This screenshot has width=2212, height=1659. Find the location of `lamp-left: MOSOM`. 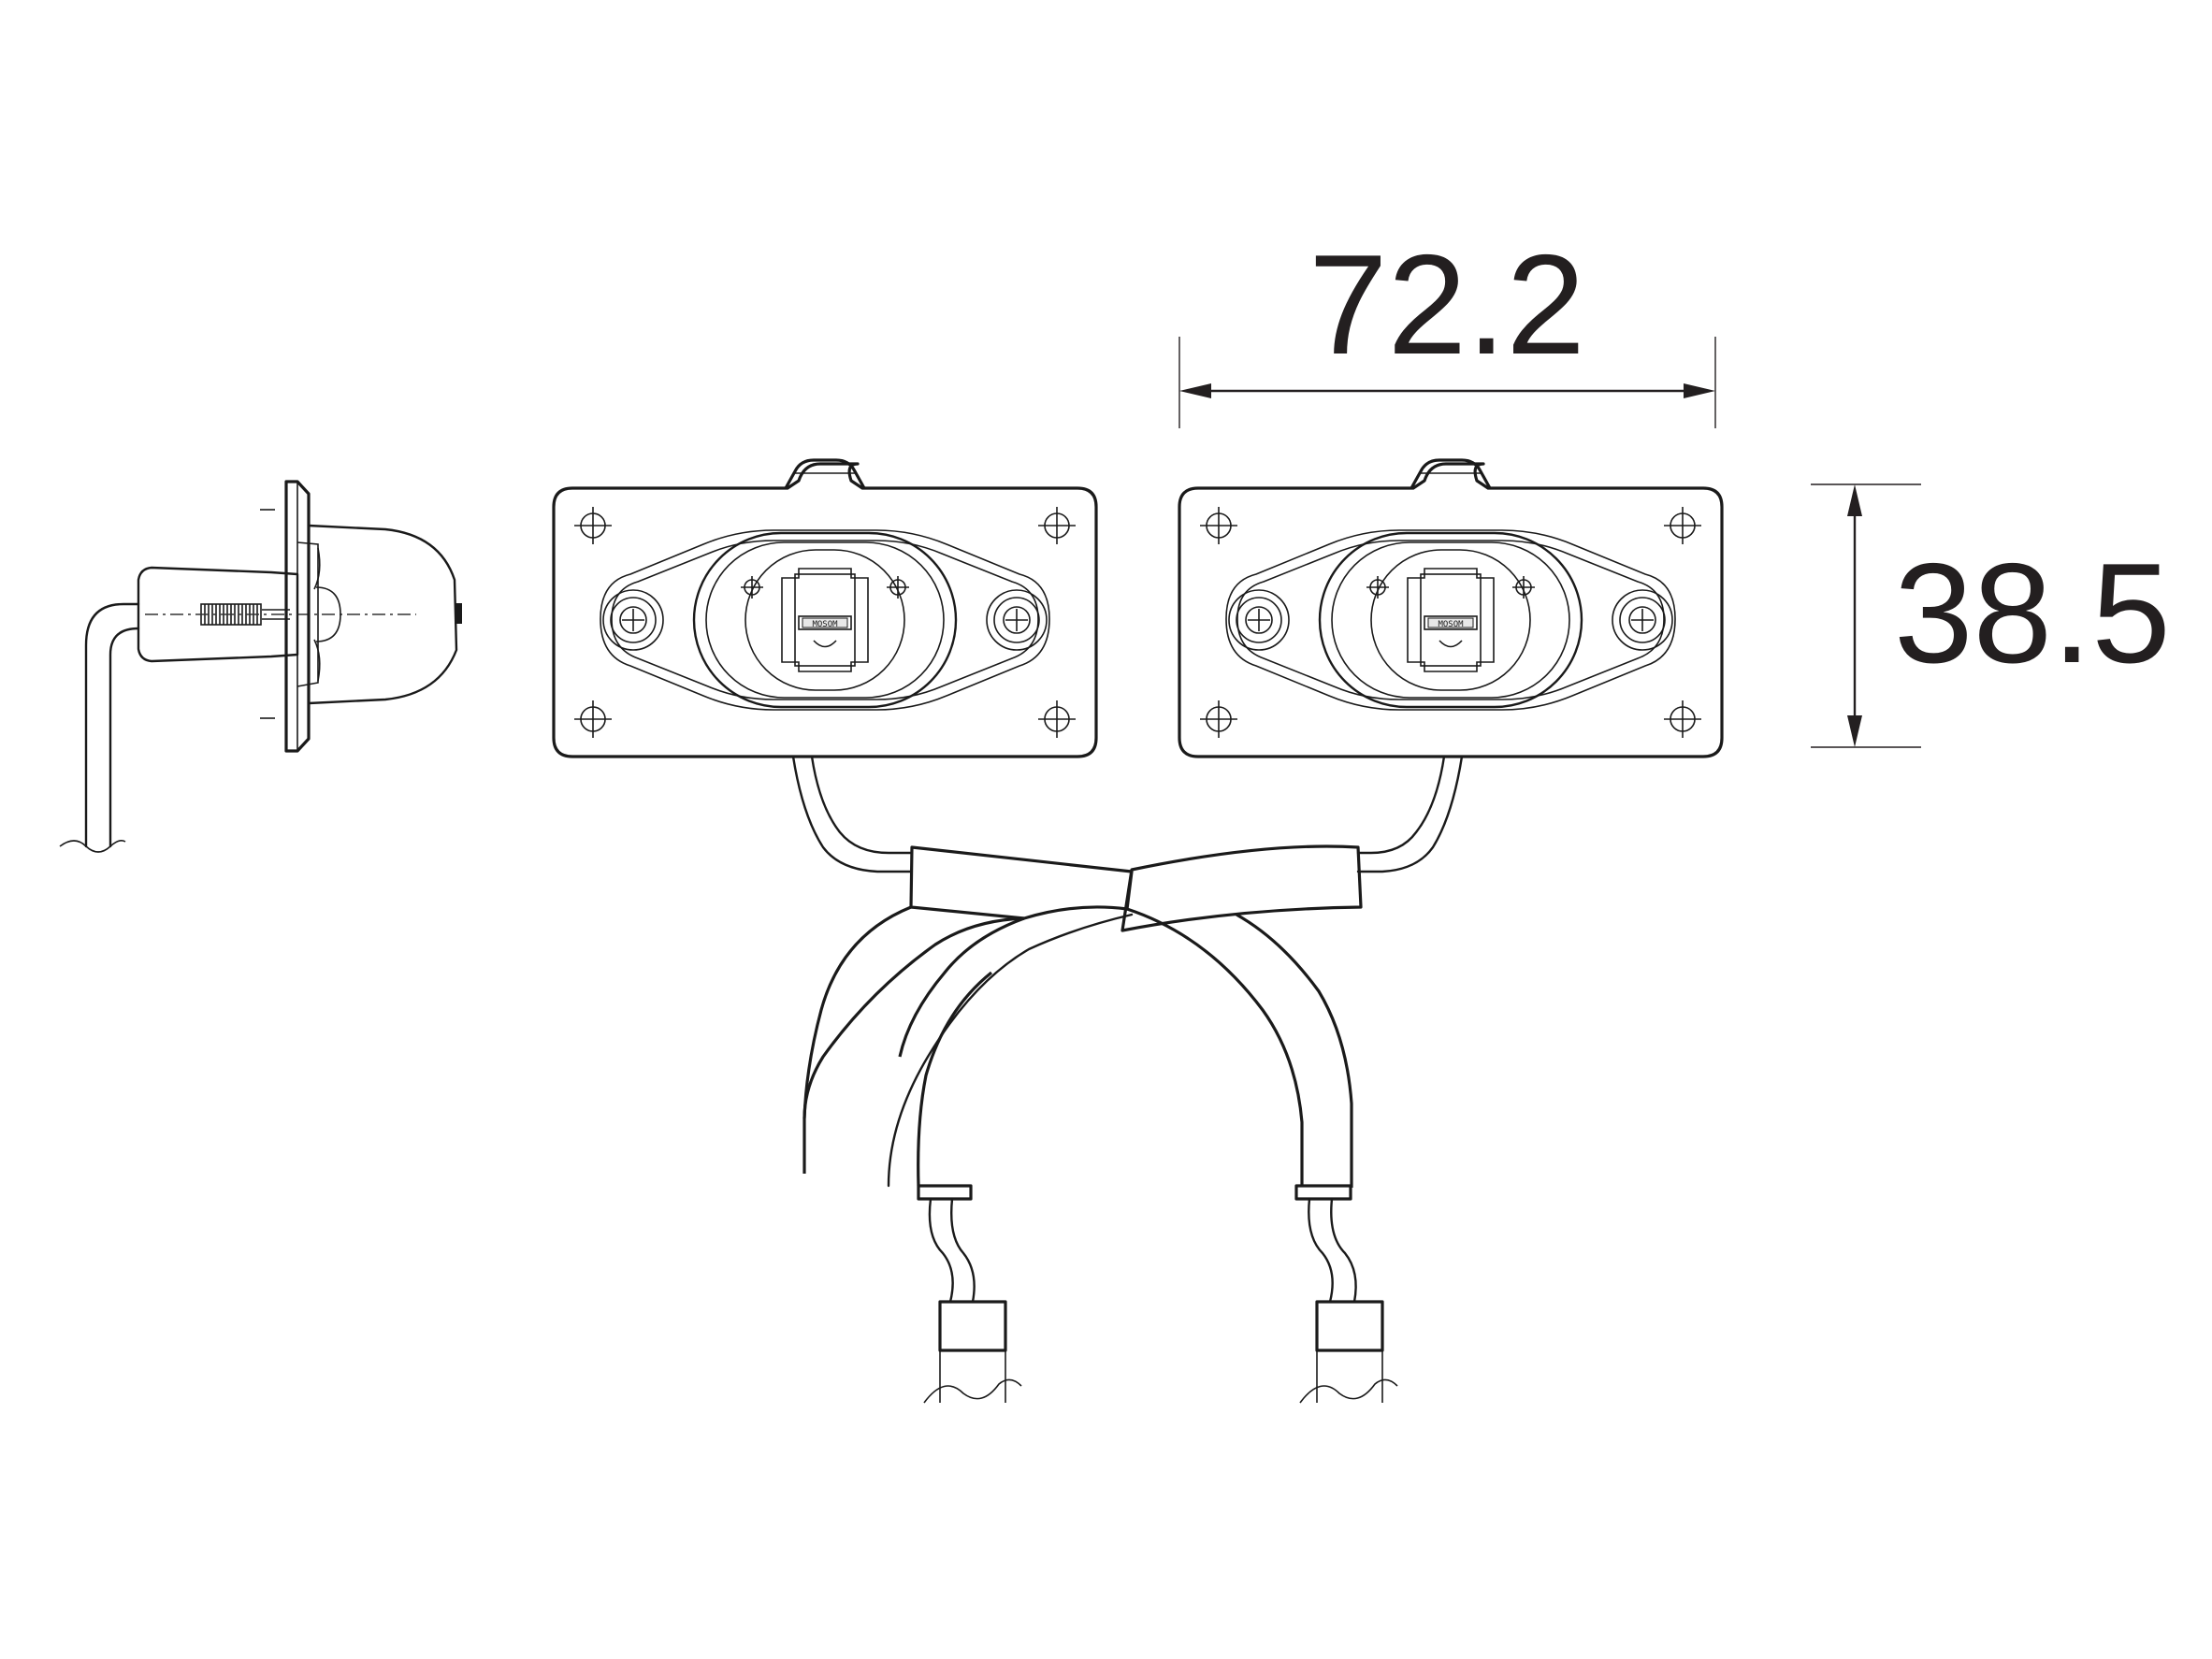

lamp-left: MOSOM is located at coordinates (825, 608).